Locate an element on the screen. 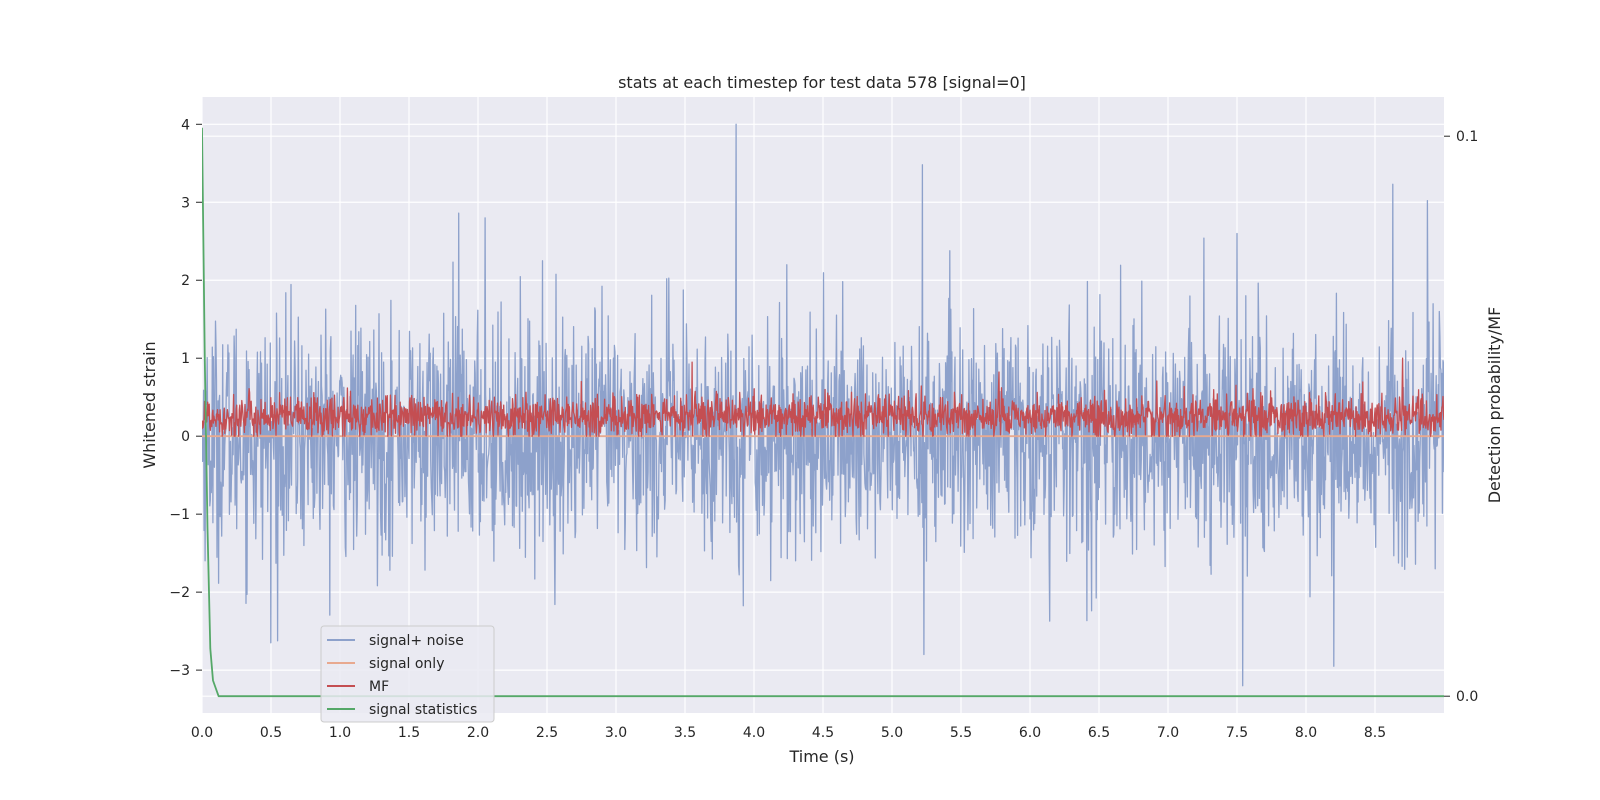  x-tick-label: 2.5 is located at coordinates (547, 733).